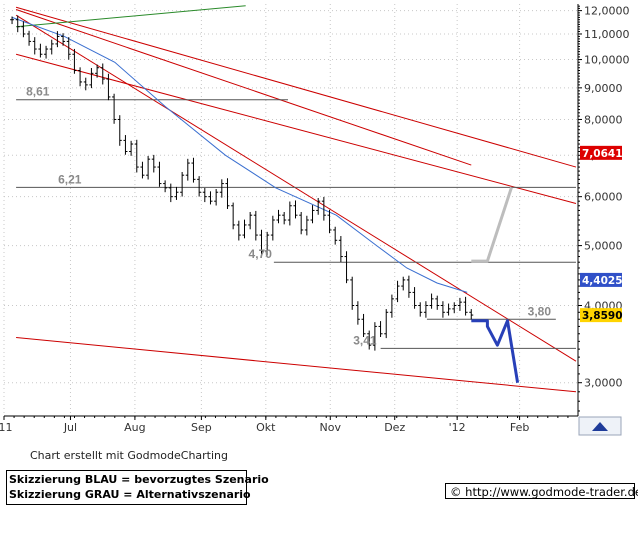 This screenshot has height=544, width=638. I want to click on legend-grey-scenario: Skizzierung GRAU = Alternativszenario, so click(130, 494).